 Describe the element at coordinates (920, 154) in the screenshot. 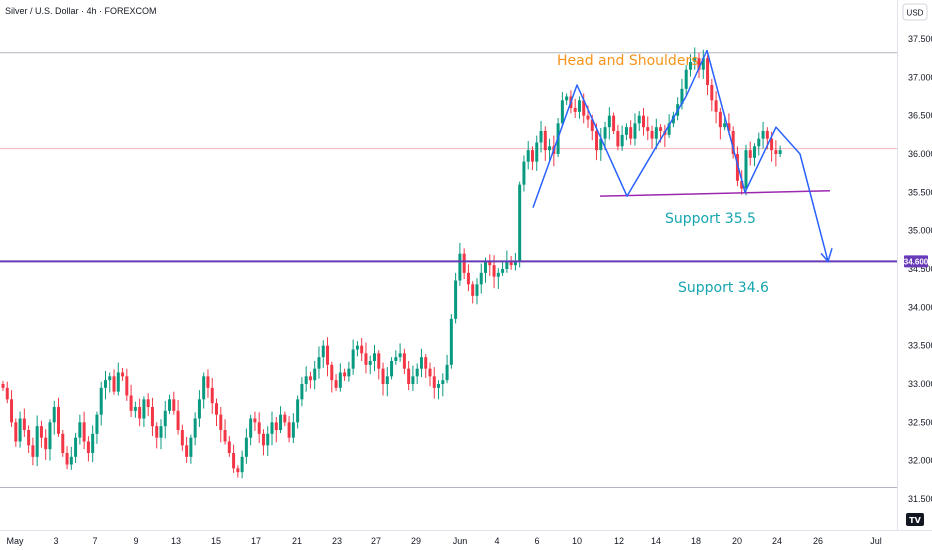

I see `price-tick-label: 36.000` at that location.